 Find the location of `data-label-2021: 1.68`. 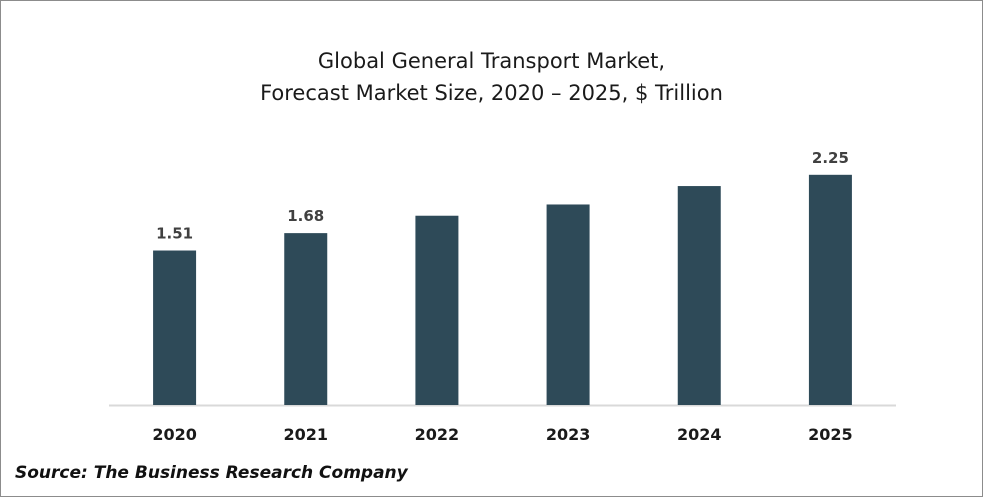

data-label-2021: 1.68 is located at coordinates (305, 216).